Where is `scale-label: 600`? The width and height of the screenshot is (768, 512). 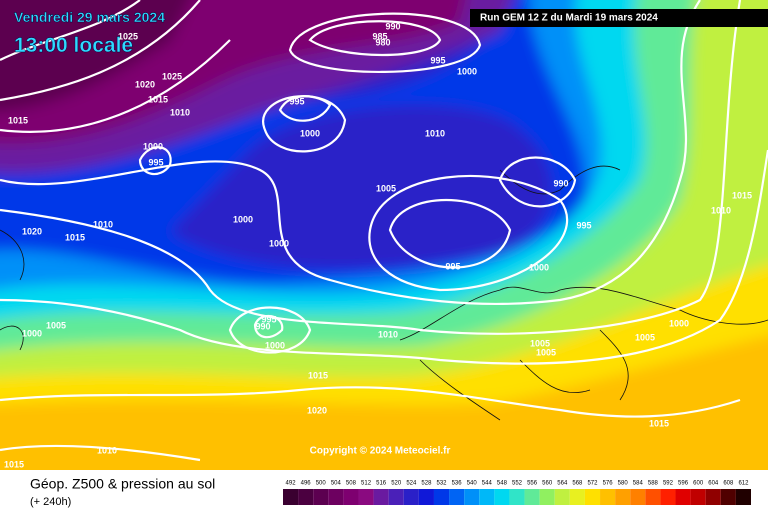 scale-label: 600 is located at coordinates (698, 484).